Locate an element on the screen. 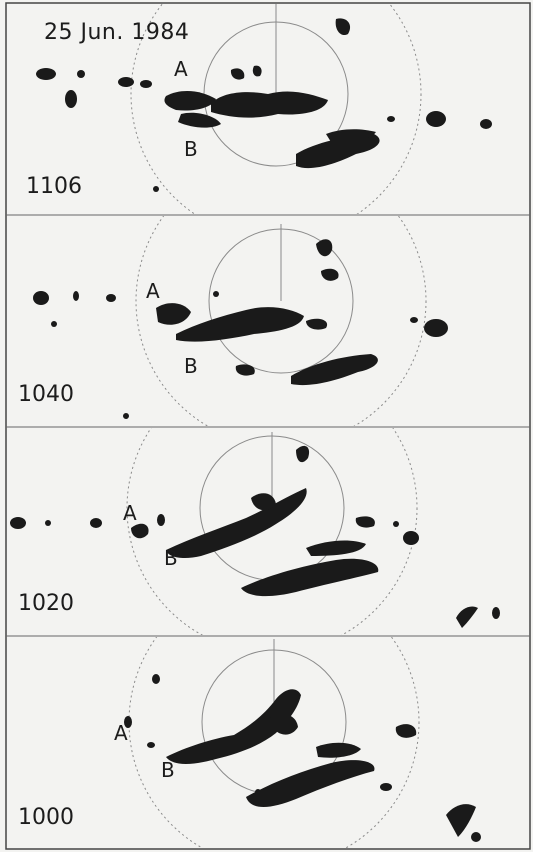 This screenshot has width=533, height=852. time-label: 1000 is located at coordinates (46, 817).